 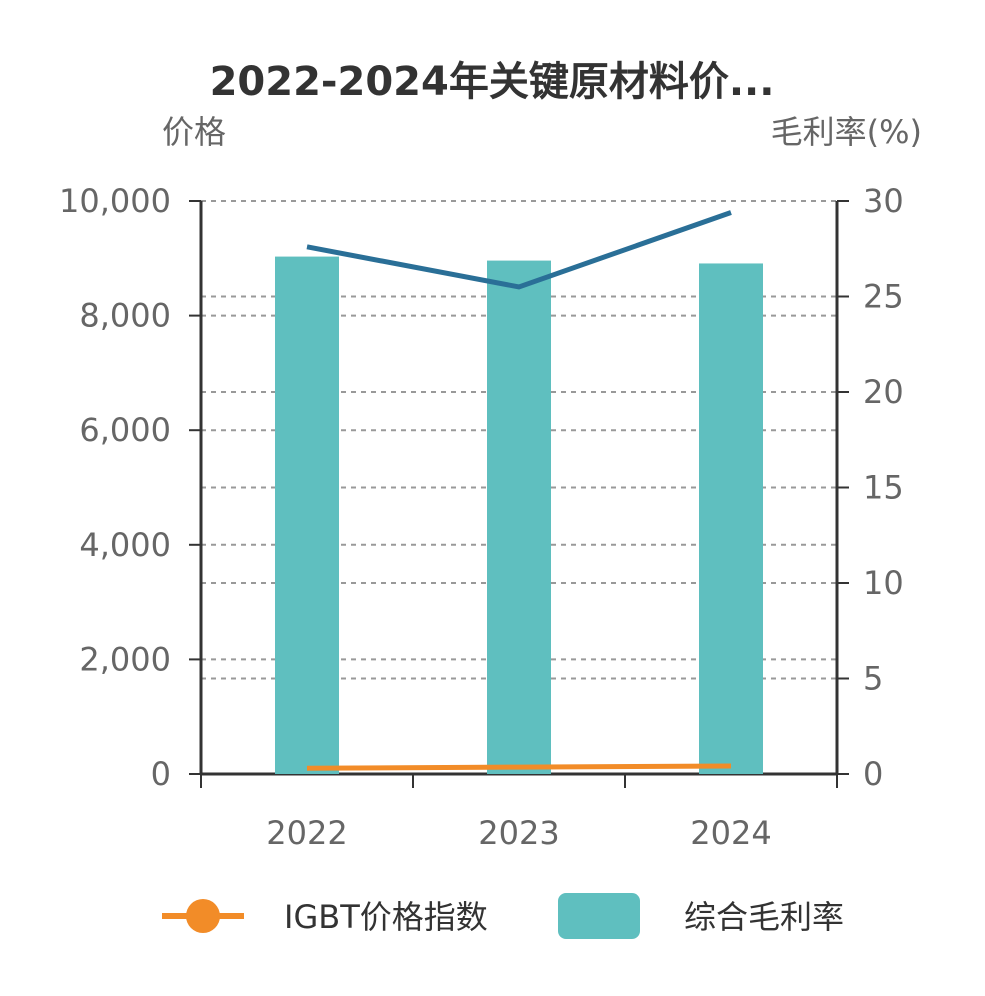 I want to click on right-tick-label: 15, so click(x=883, y=488).